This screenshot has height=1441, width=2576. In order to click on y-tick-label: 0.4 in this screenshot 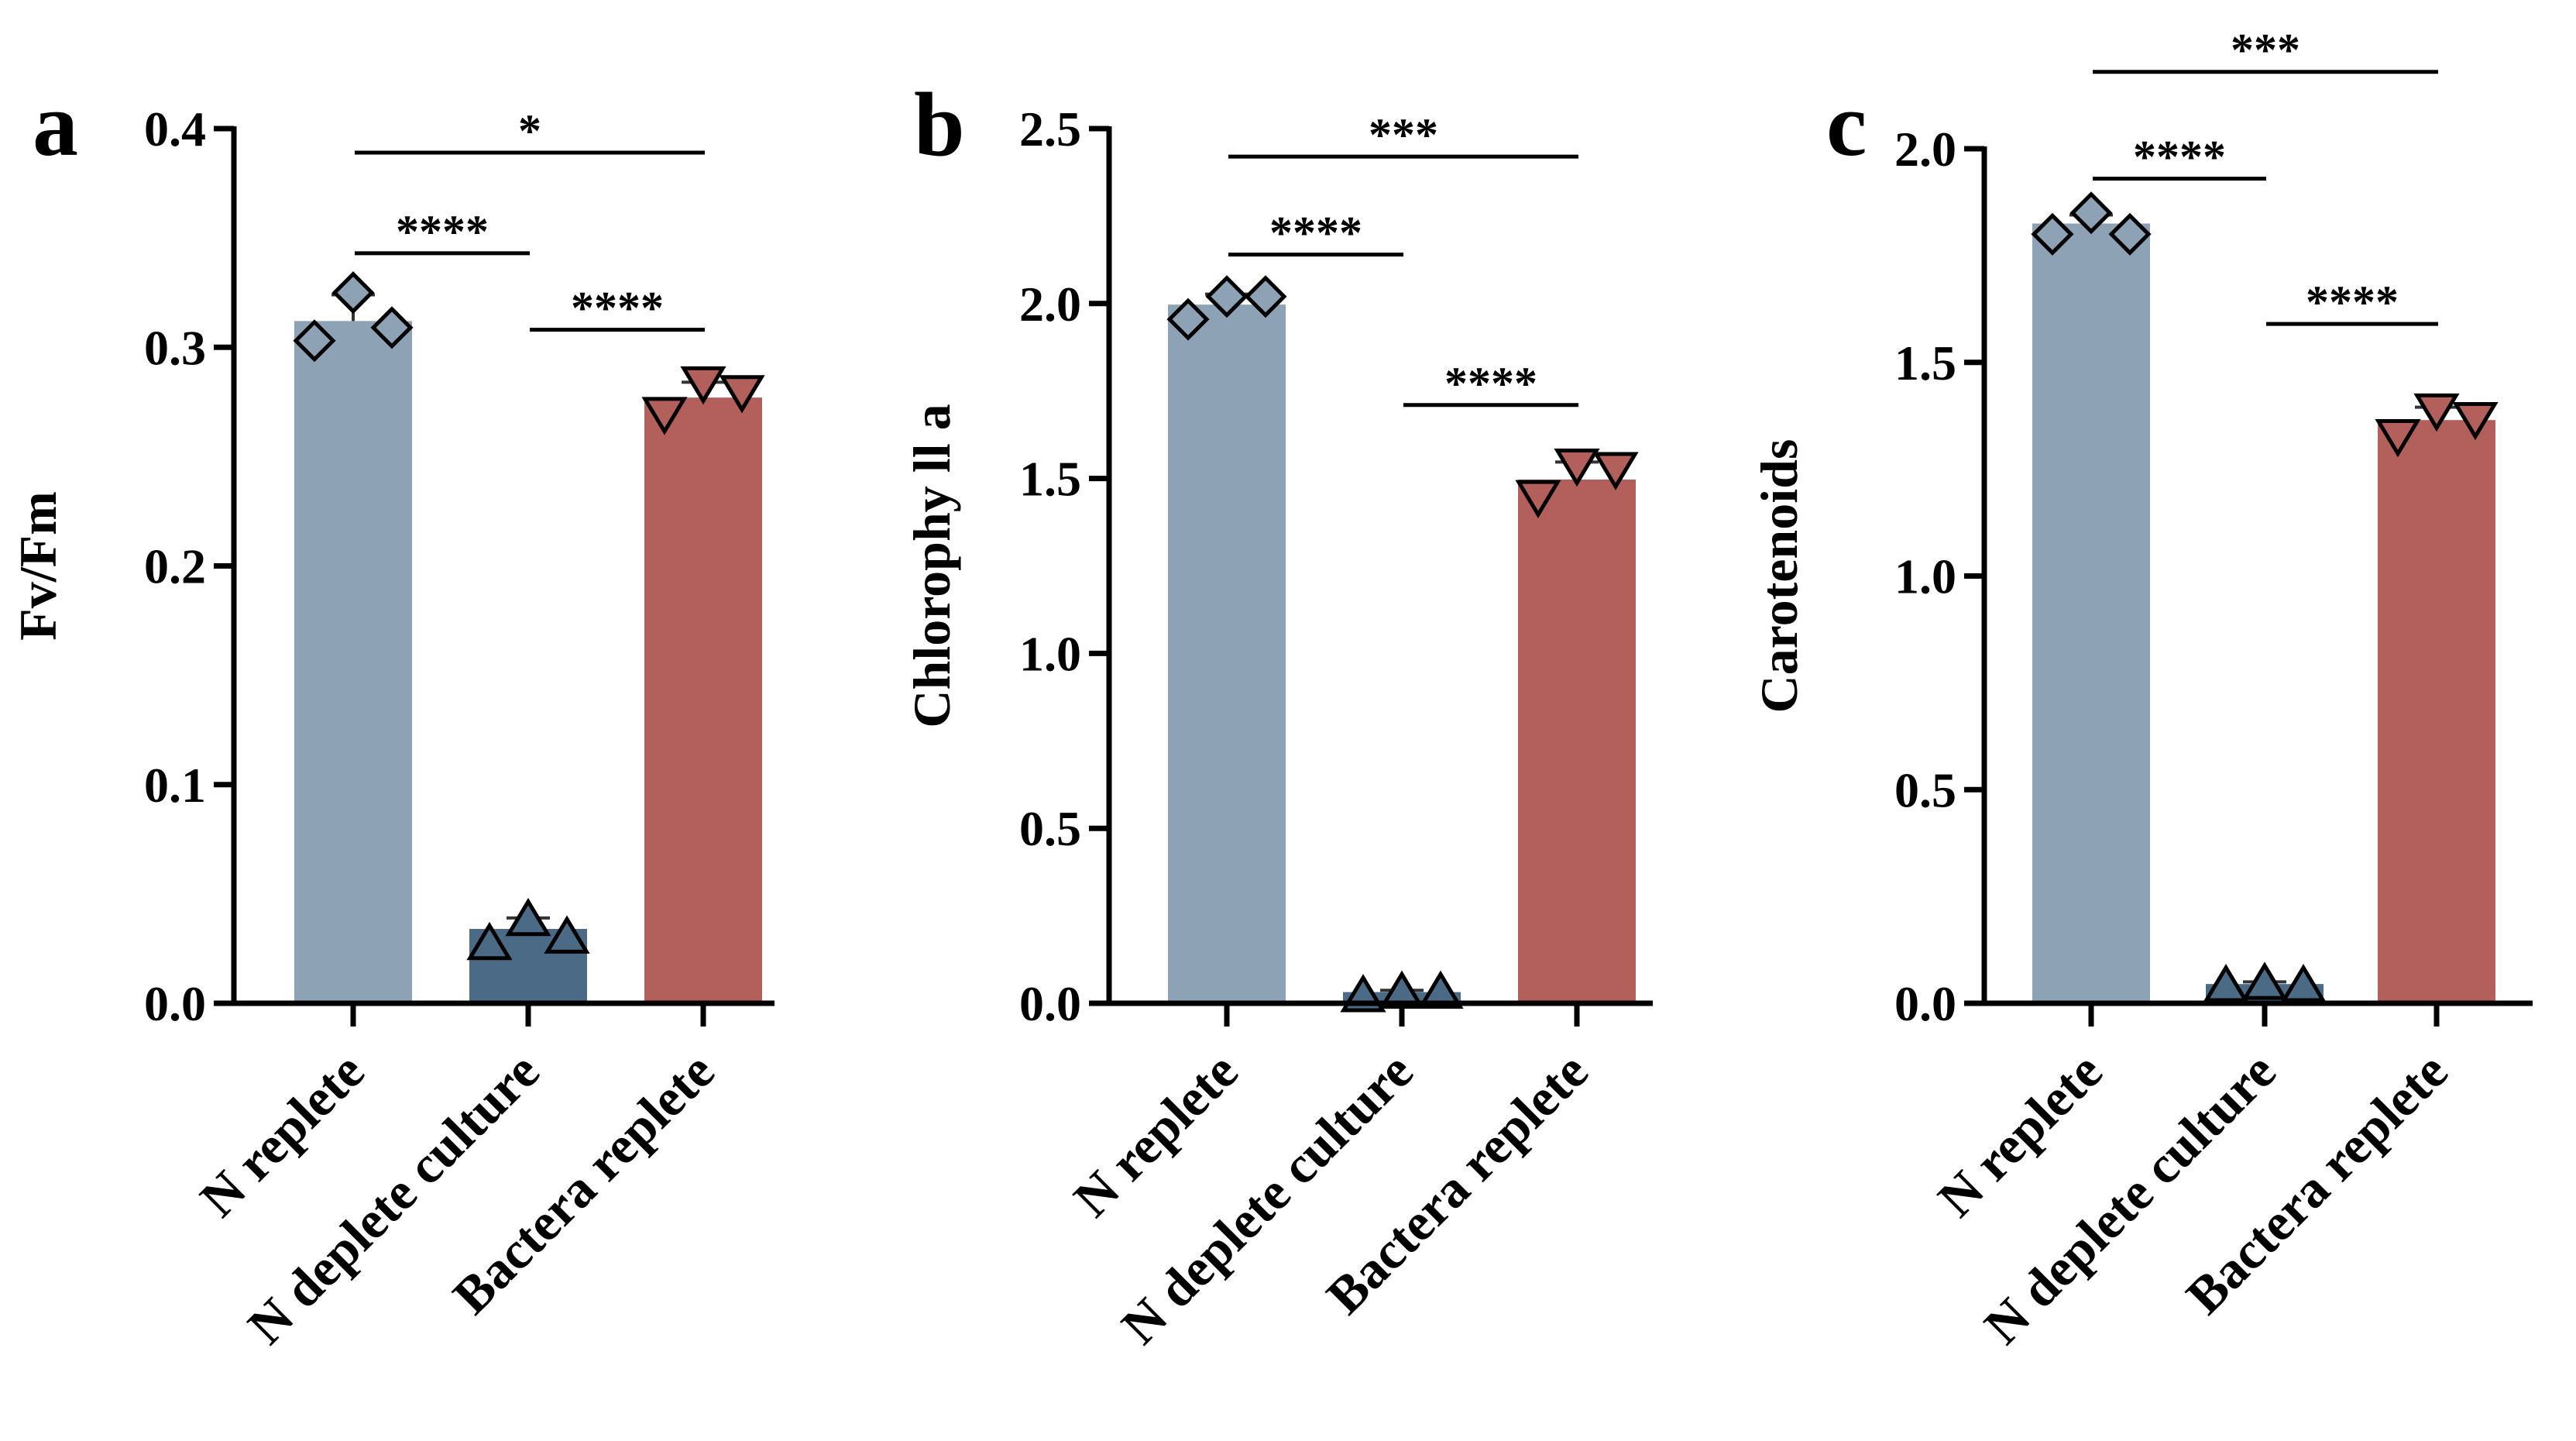, I will do `click(175, 129)`.